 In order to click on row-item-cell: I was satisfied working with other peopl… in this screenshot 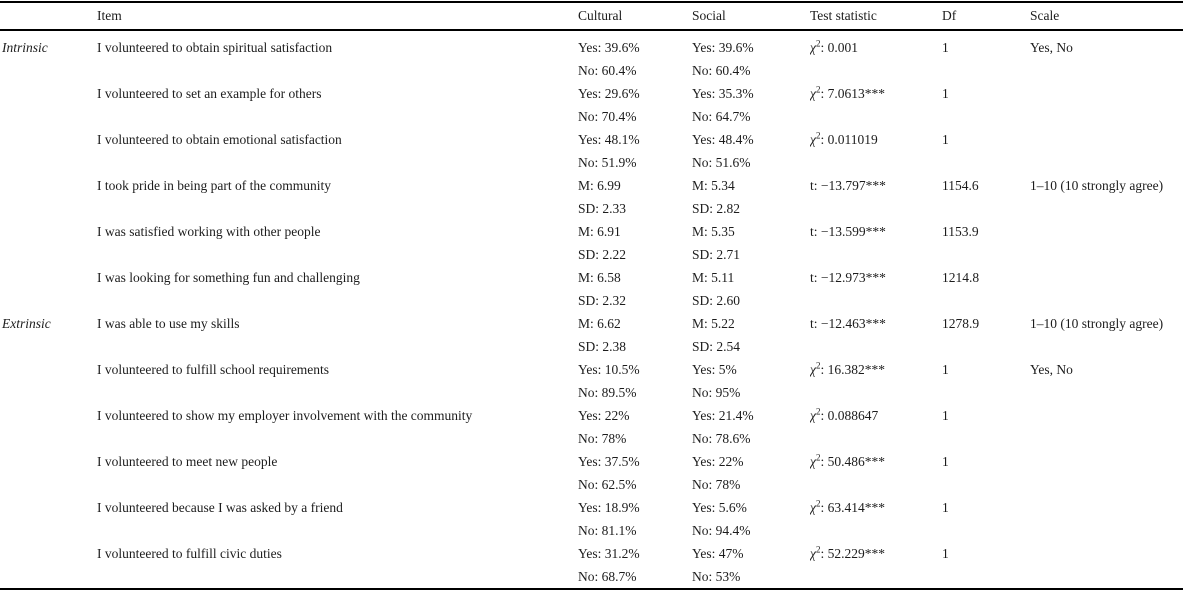, I will do `click(337, 243)`.